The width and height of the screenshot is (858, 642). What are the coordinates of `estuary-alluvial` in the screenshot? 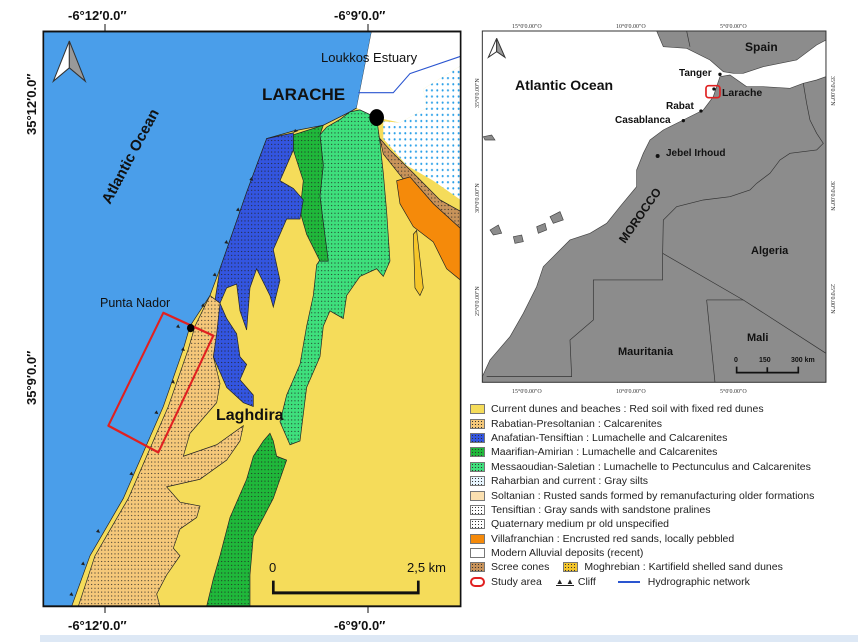 It's located at (408, 77).